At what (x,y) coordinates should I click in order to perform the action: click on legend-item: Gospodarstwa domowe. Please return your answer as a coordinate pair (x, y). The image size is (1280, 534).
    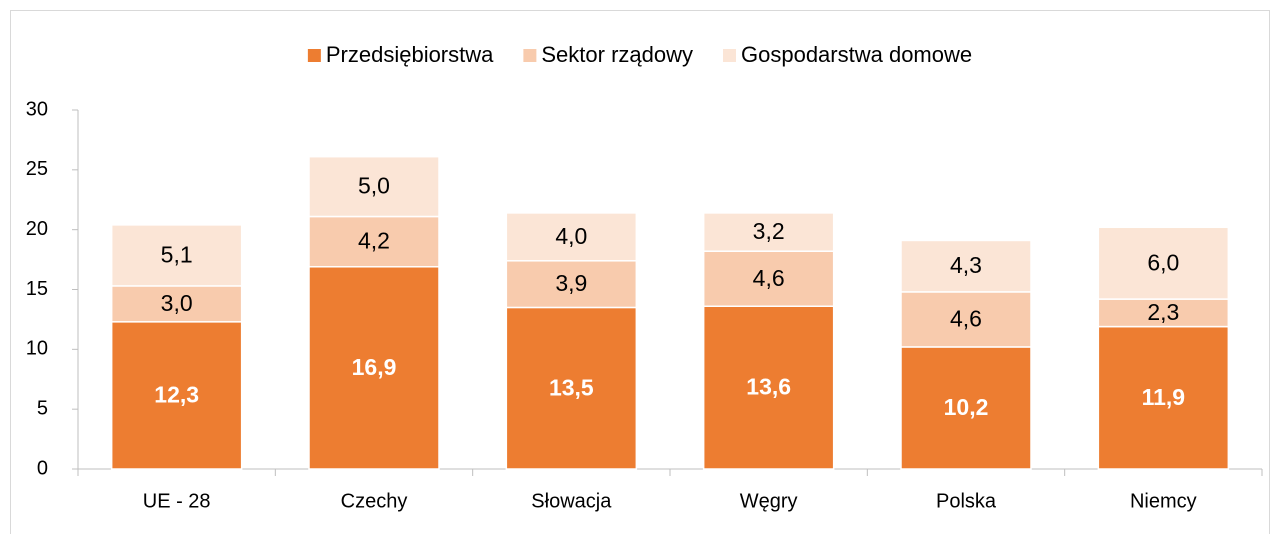
    Looking at the image, I should click on (847, 54).